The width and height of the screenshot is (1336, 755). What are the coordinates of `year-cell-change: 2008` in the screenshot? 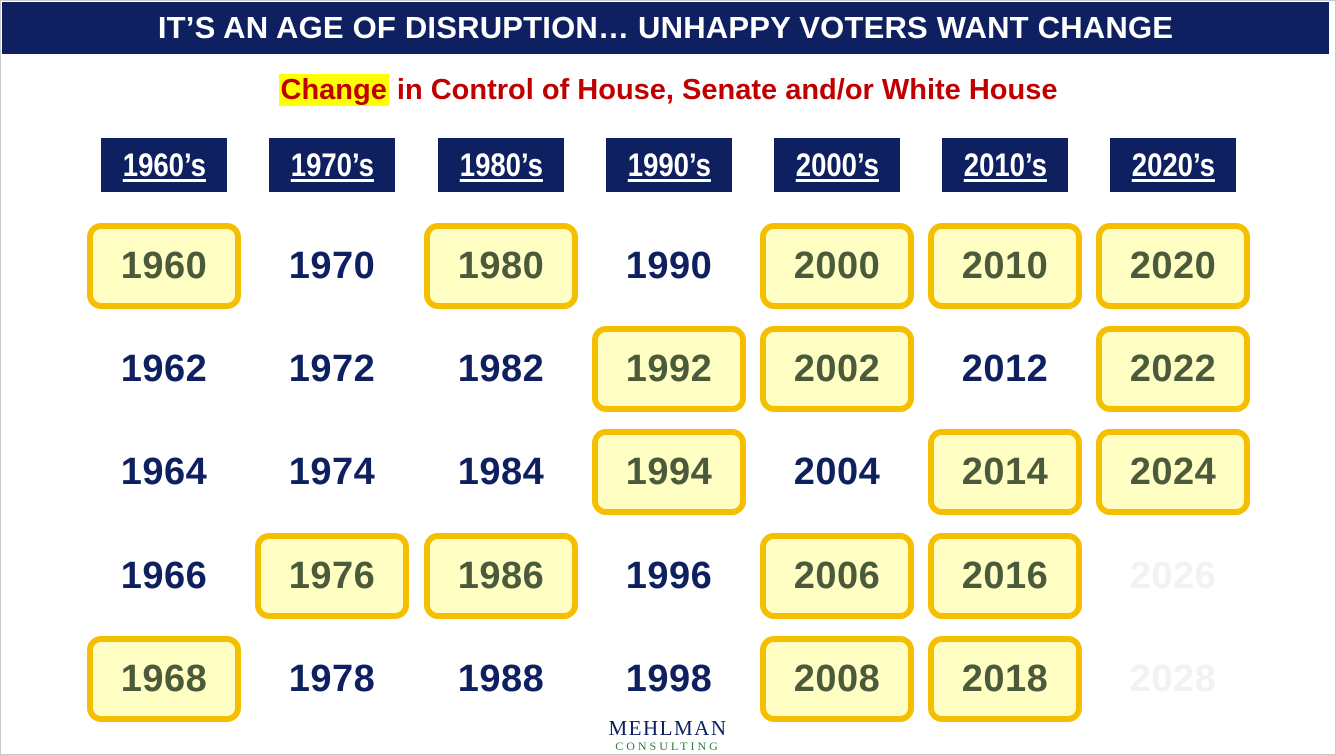 It's located at (837, 679).